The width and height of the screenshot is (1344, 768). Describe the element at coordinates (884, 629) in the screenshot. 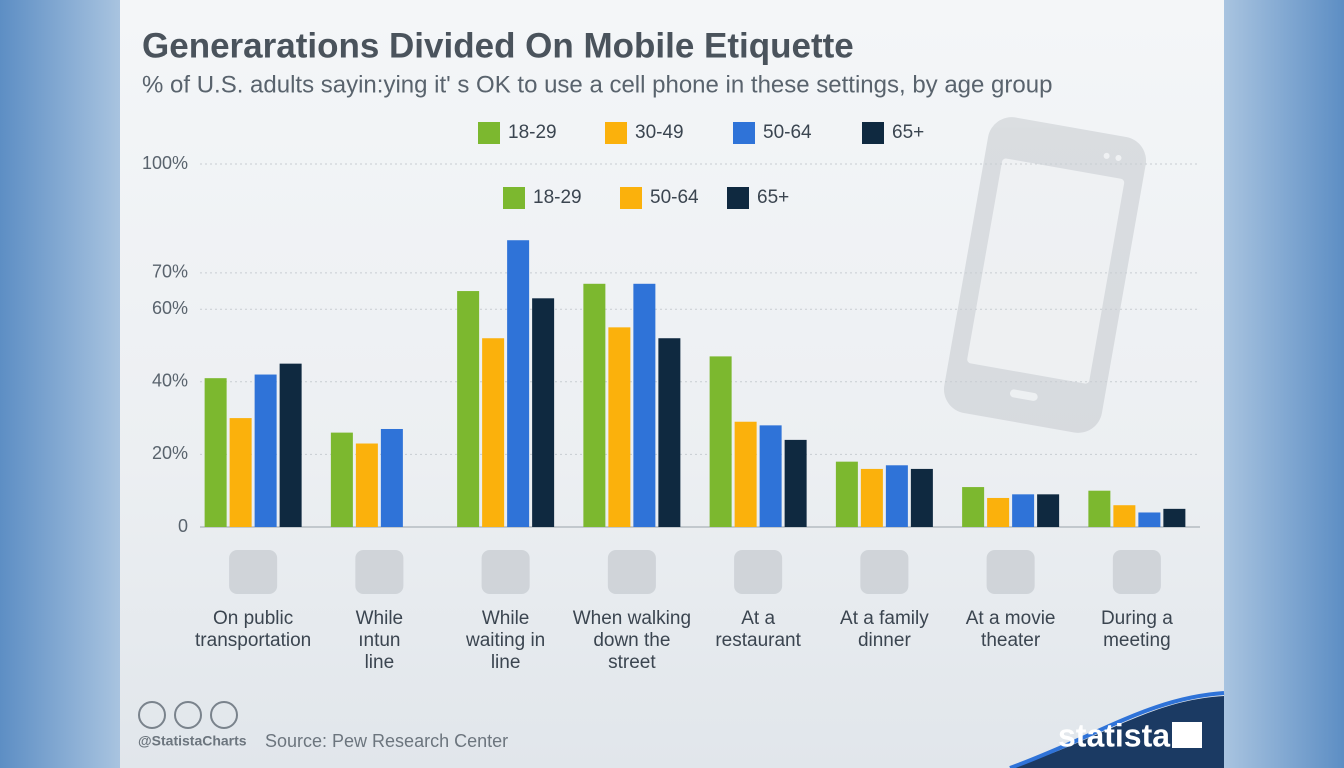

I see `x-tick-label: At a family dinner` at that location.